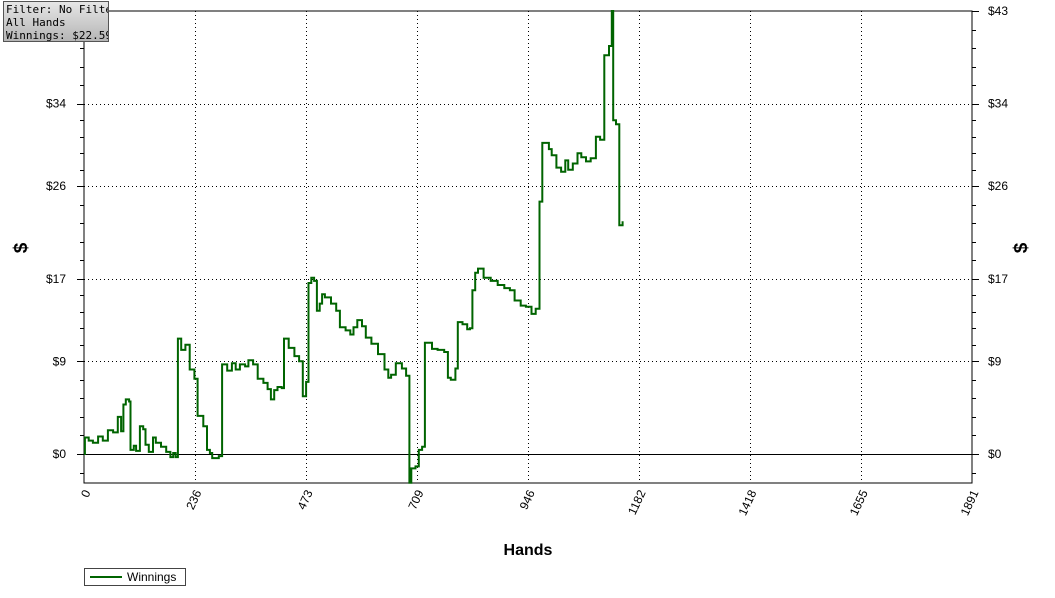  What do you see at coordinates (1021, 247) in the screenshot?
I see `y-axis-title-right: $` at bounding box center [1021, 247].